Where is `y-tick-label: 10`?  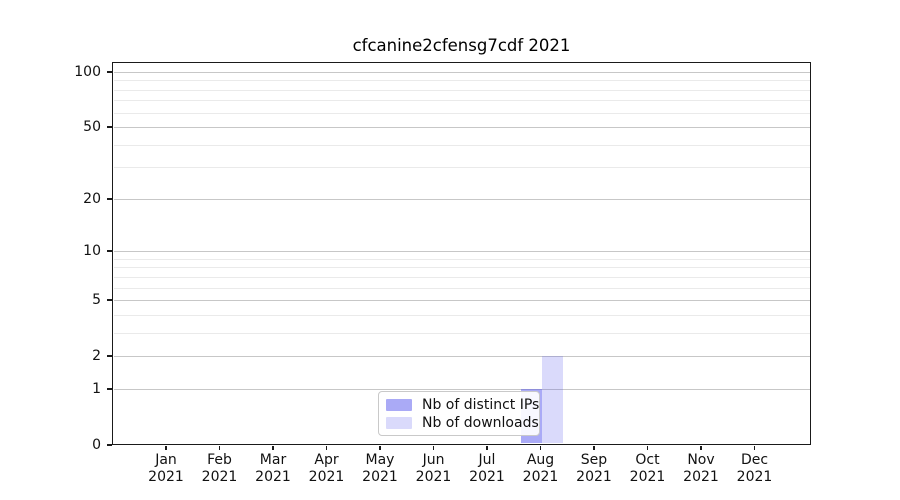 y-tick-label: 10 is located at coordinates (92, 251).